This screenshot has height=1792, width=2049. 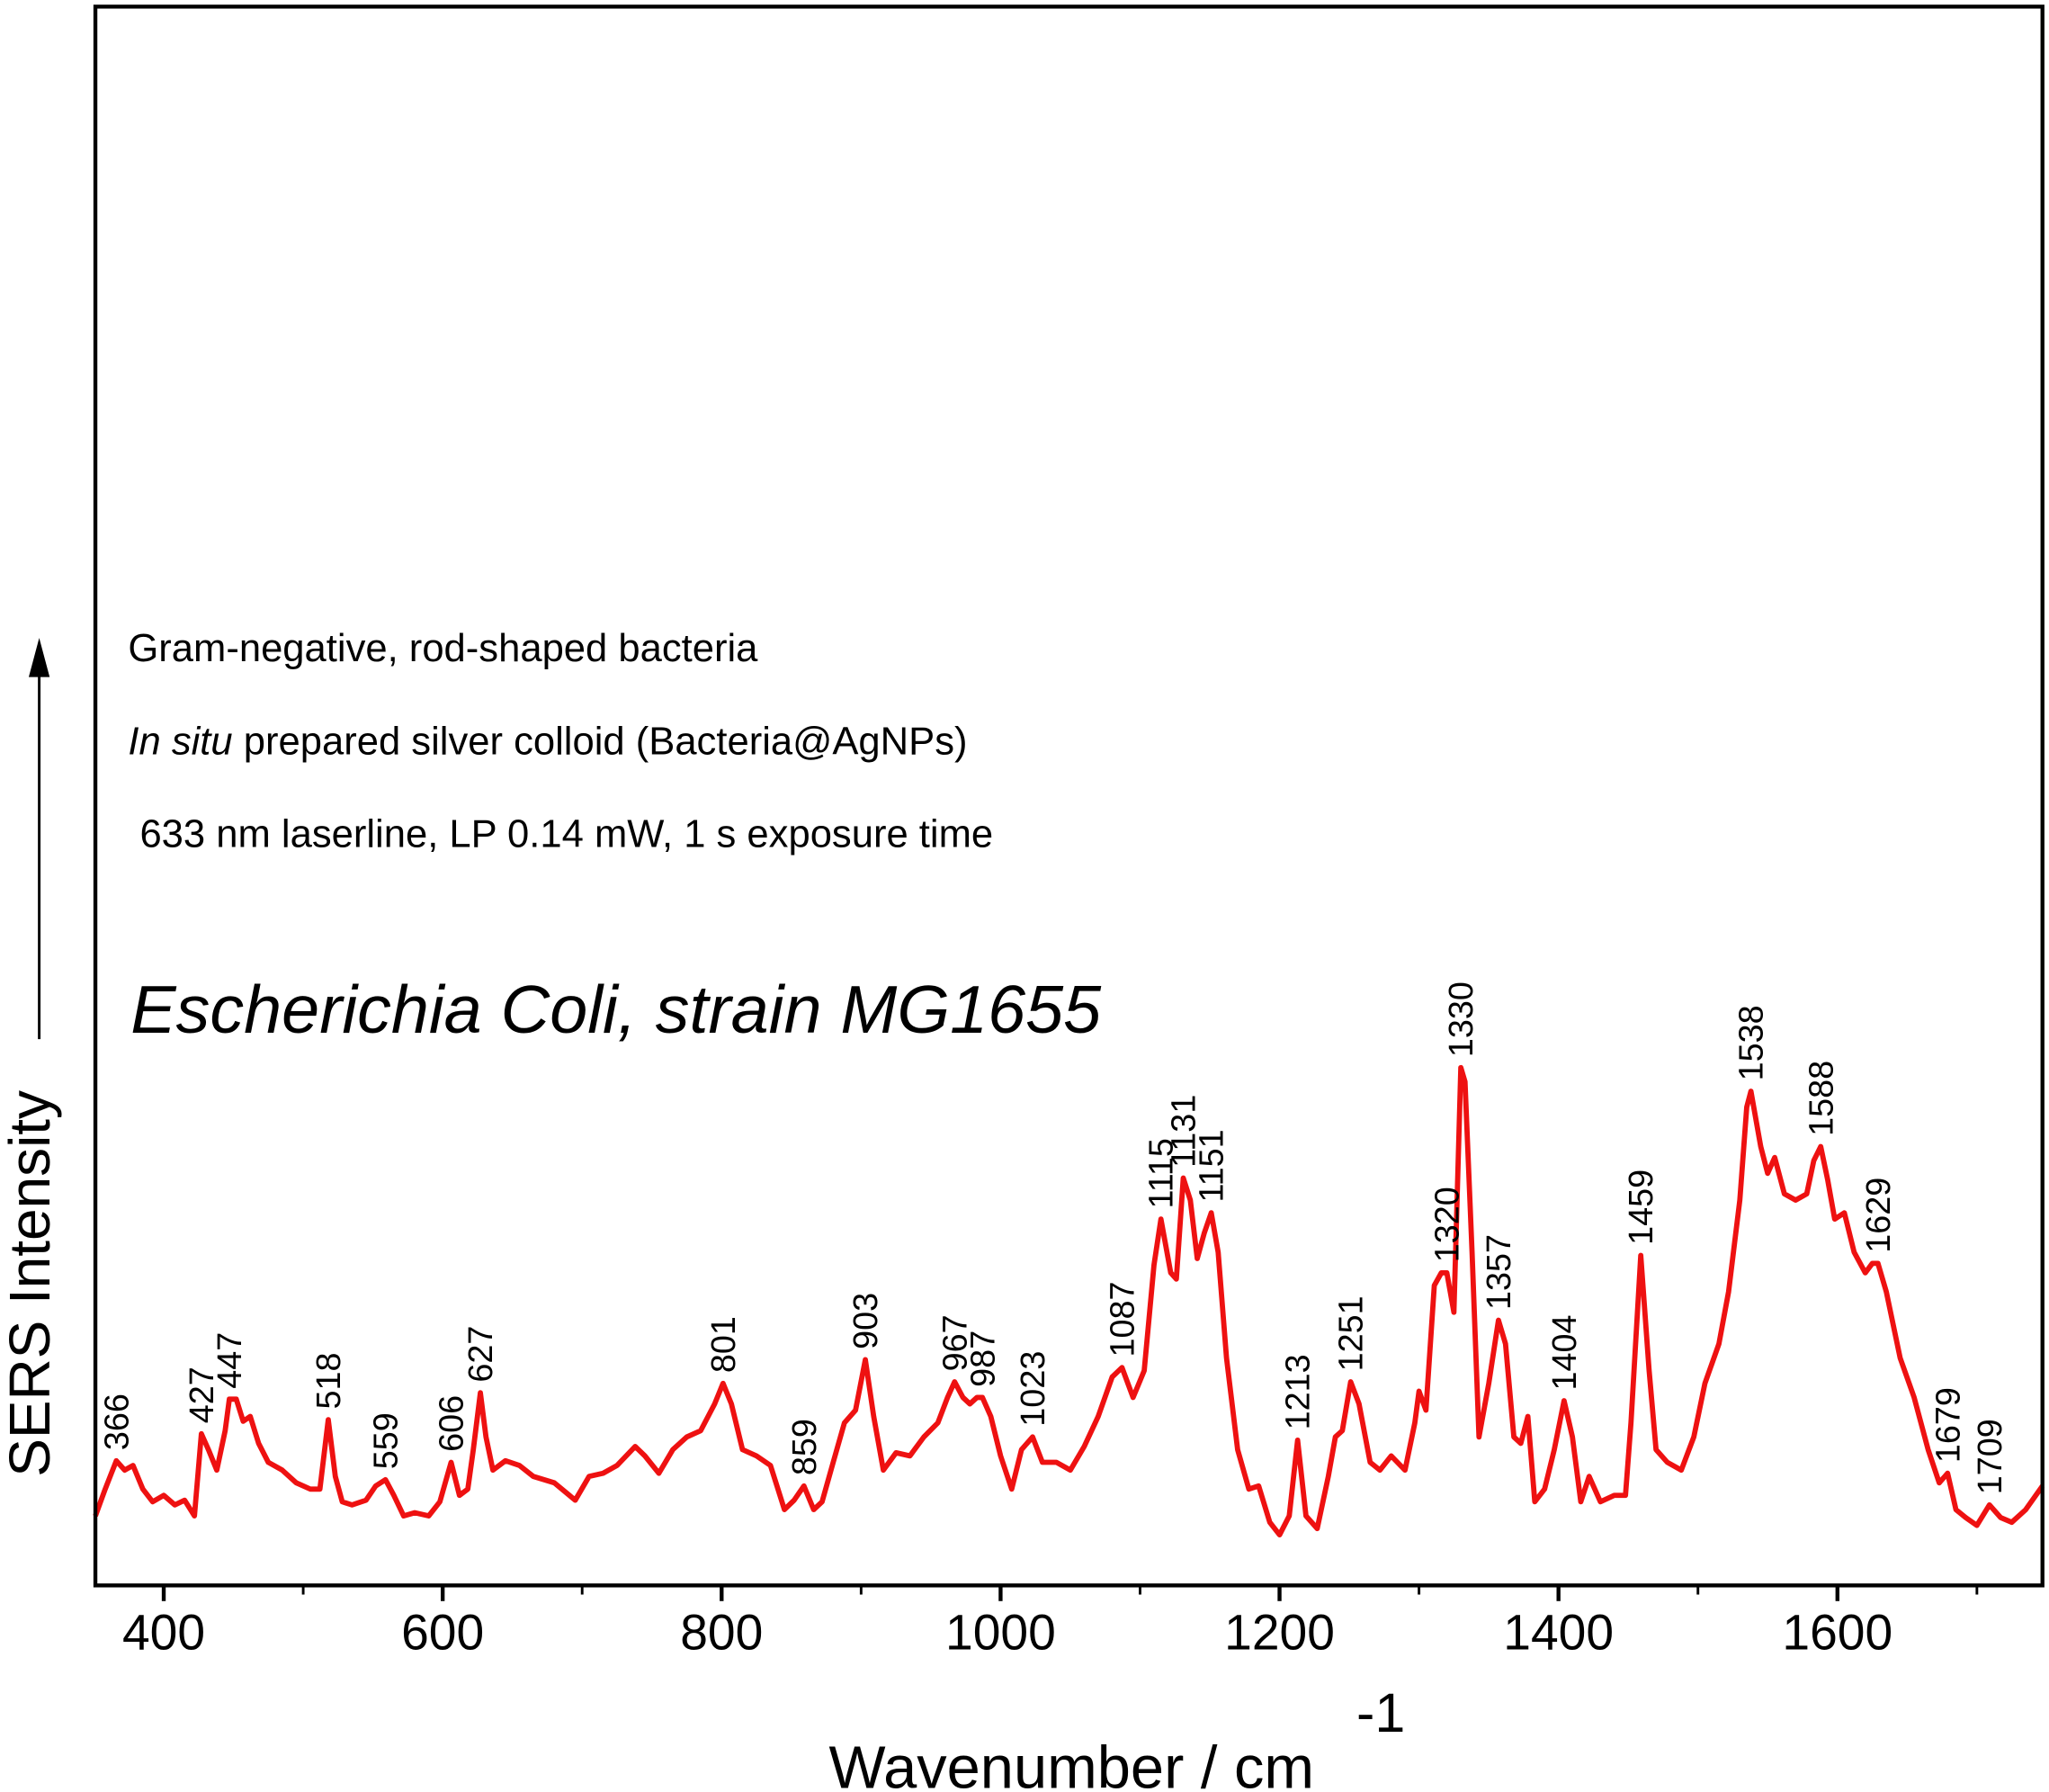 What do you see at coordinates (1033, 1389) in the screenshot?
I see `peak-label: 1023` at bounding box center [1033, 1389].